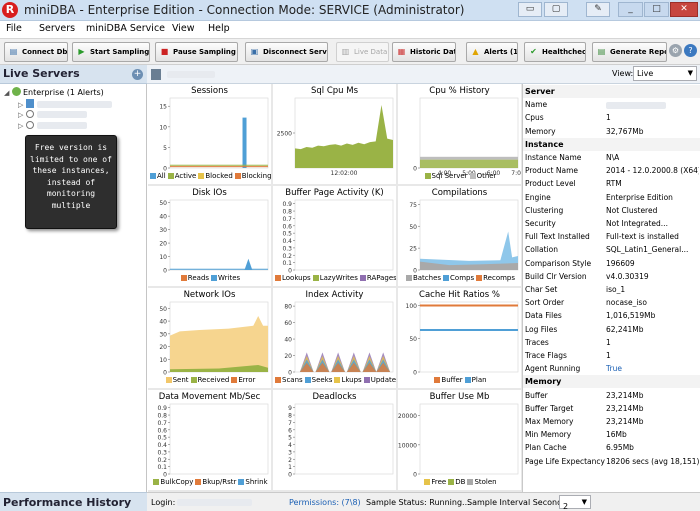 This screenshot has height=511, width=700. Describe the element at coordinates (54, 92) in the screenshot. I see `tree-root: ◢ Enterprise (1 Alerts)` at that location.